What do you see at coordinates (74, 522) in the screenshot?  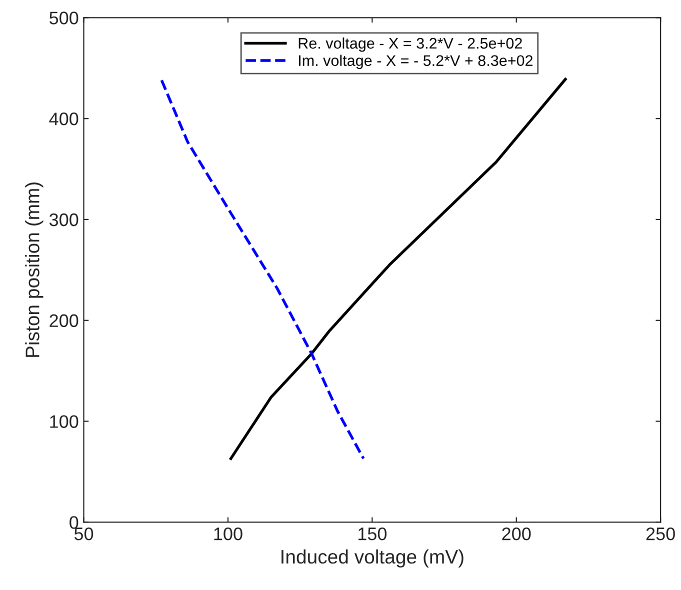 I see `y-tick-label: 0` at bounding box center [74, 522].